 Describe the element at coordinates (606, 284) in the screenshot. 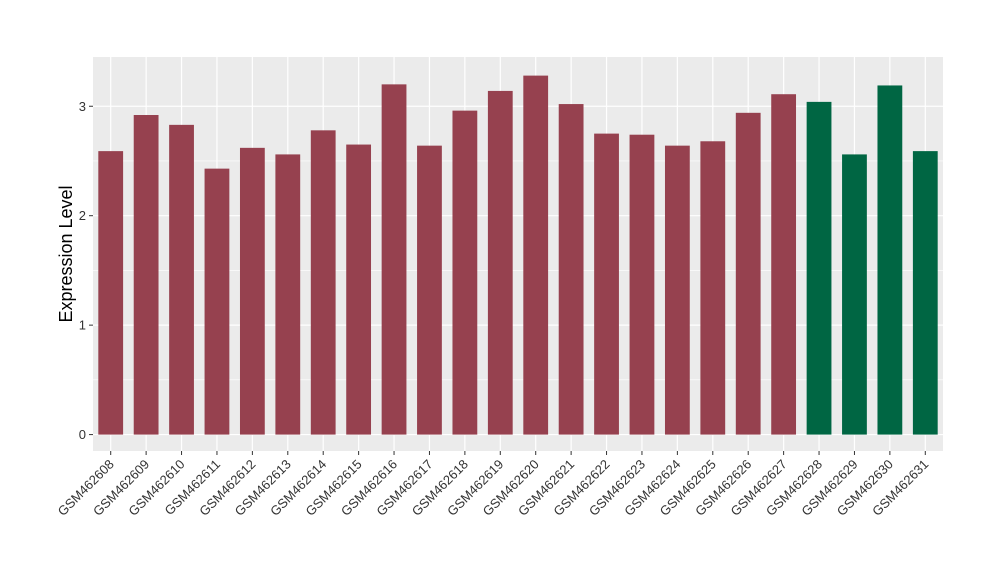

I see `bar-GSM462622` at that location.